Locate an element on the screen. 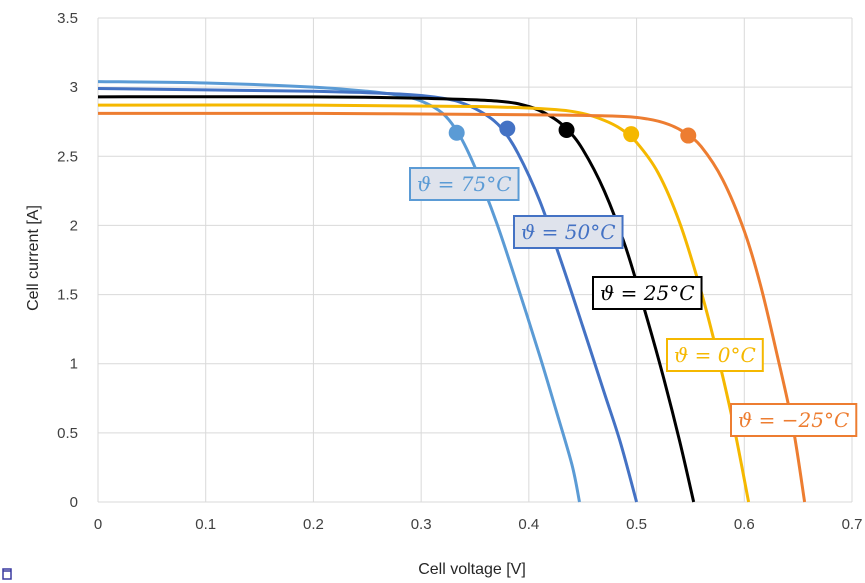 This screenshot has width=865, height=583. y-tick-label: 1 is located at coordinates (74, 364).